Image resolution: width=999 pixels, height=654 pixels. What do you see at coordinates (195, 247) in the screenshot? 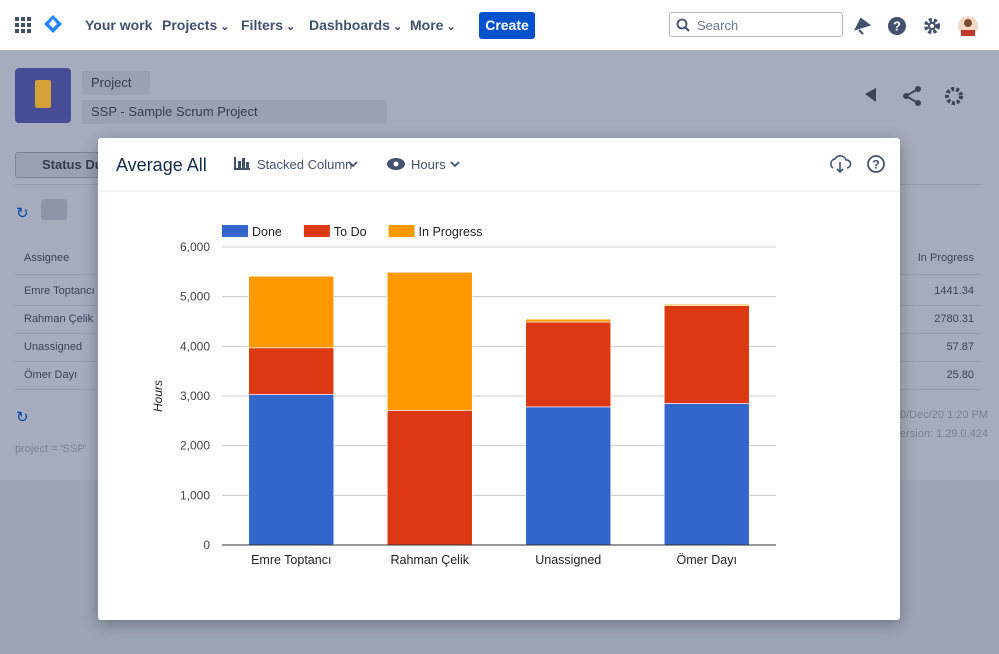
I see `y-tick-label: 6,000` at bounding box center [195, 247].